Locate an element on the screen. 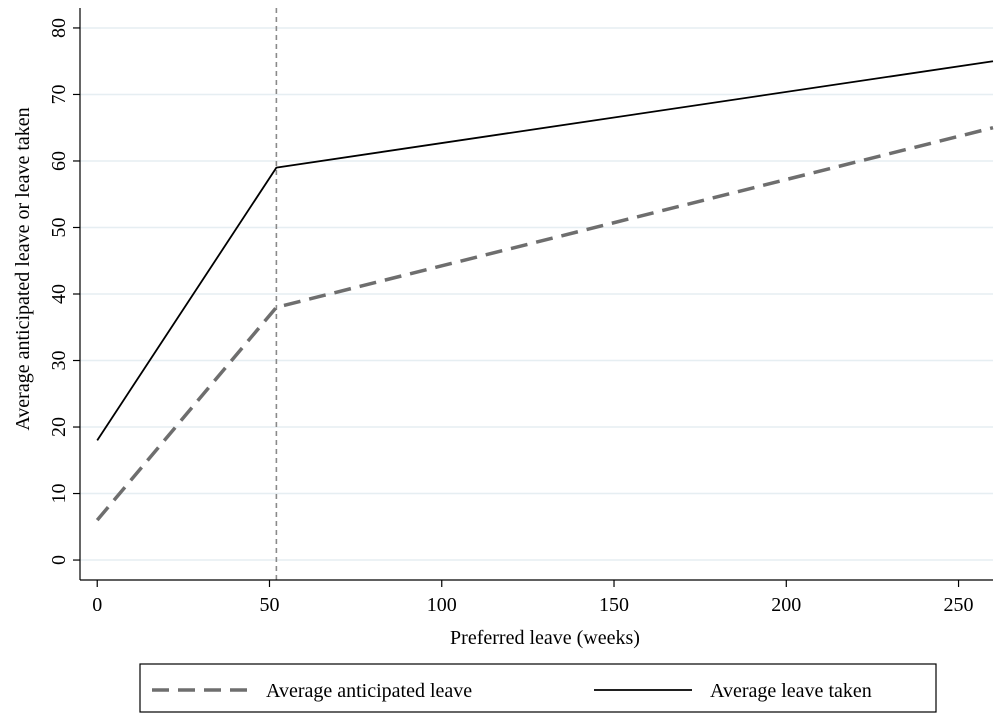  y-tick-label-30: 30 is located at coordinates (59, 361).